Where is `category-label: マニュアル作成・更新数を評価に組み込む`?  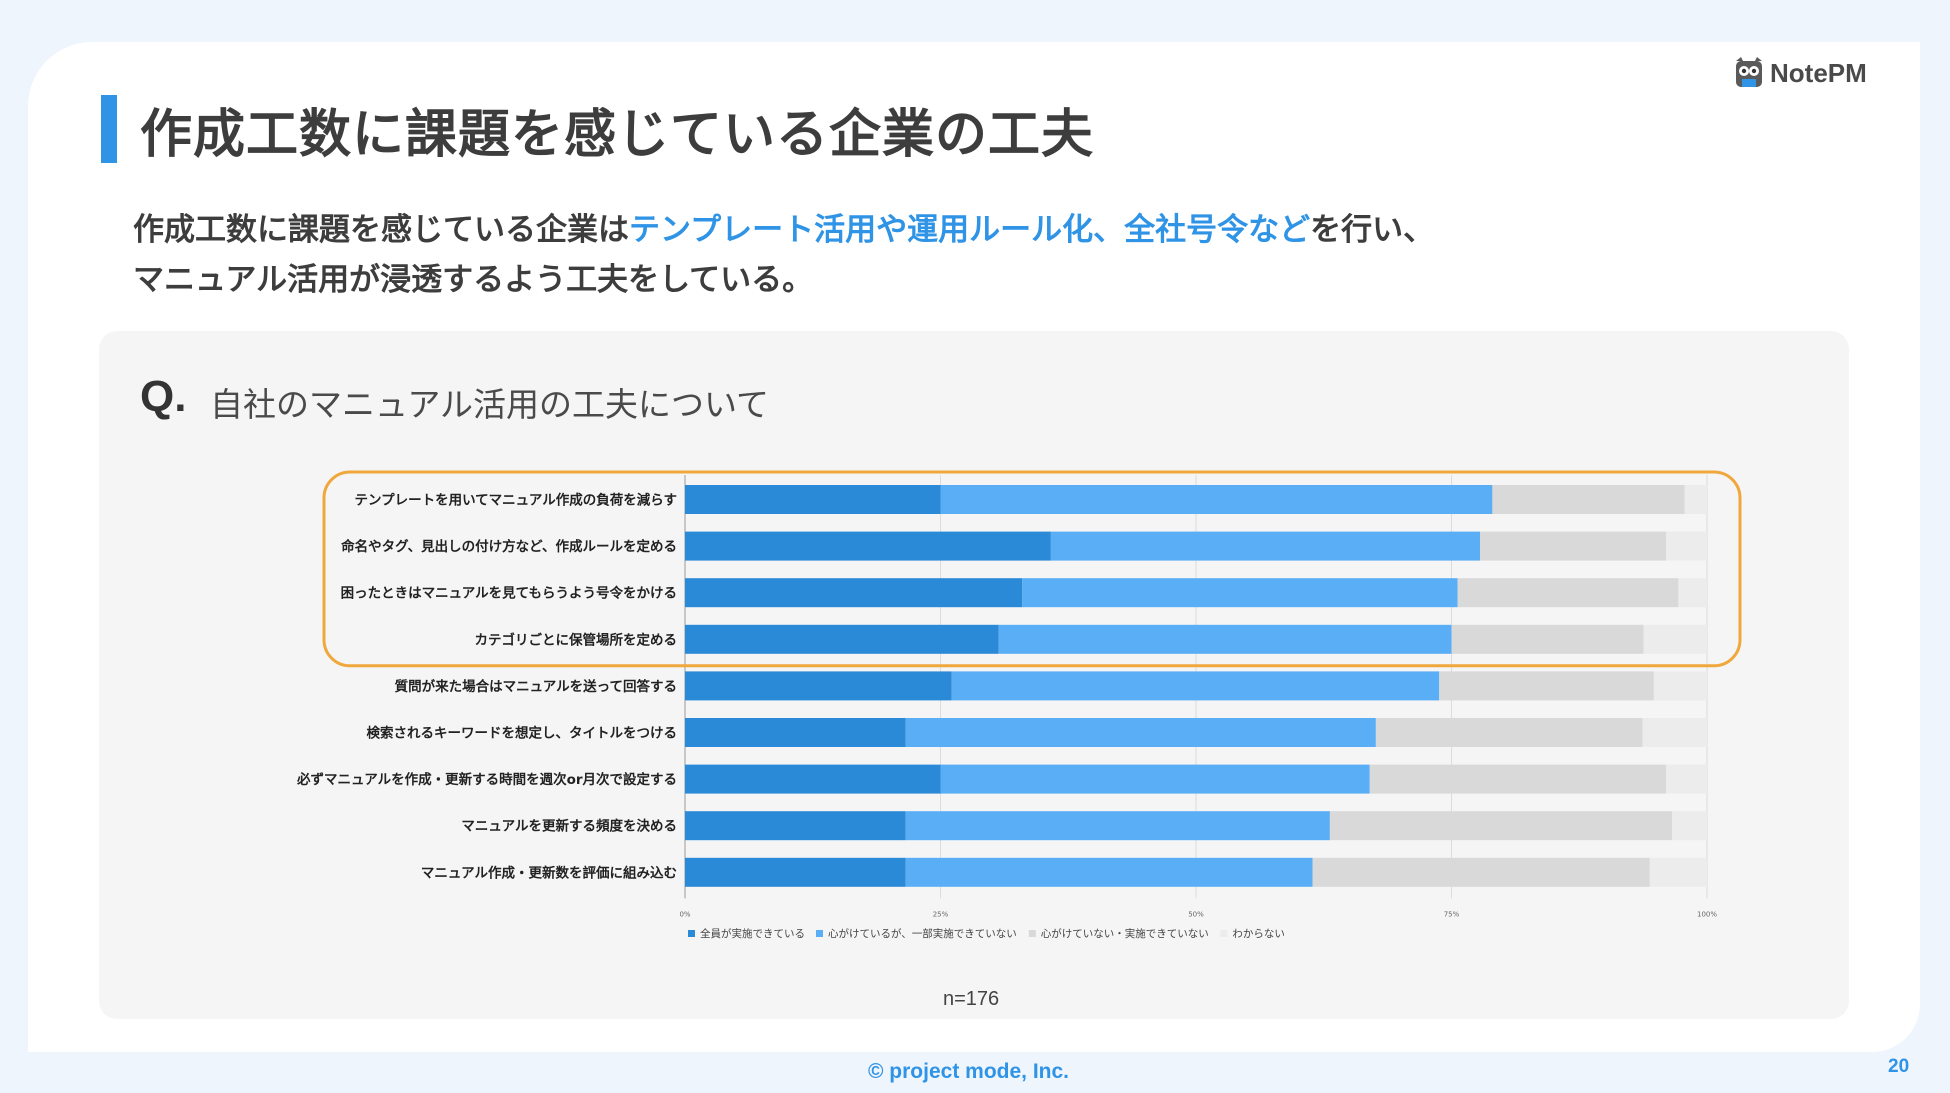 category-label: マニュアル作成・更新数を評価に組み込む is located at coordinates (549, 872).